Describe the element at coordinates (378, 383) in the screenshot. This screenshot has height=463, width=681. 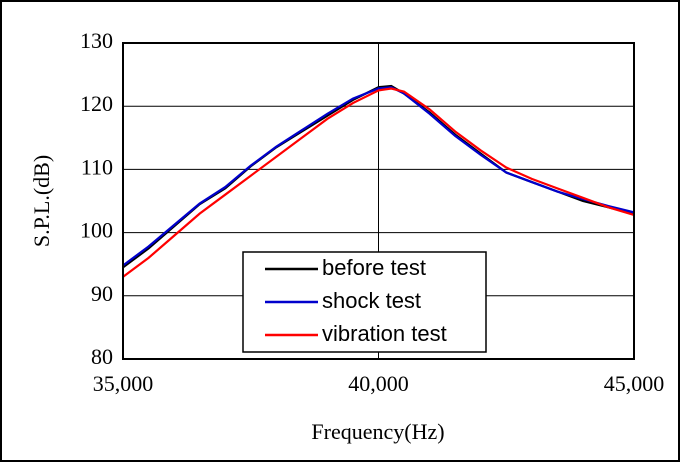
I see `x-tick-label: 40,000` at that location.